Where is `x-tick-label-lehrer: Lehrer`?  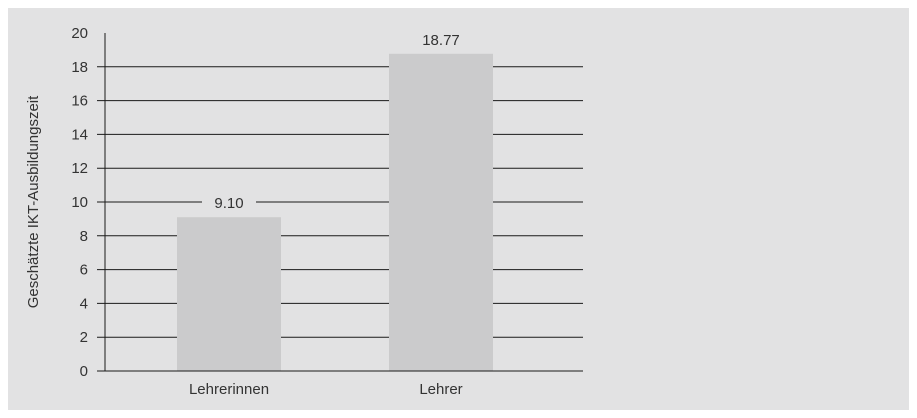
x-tick-label-lehrer: Lehrer is located at coordinates (440, 389).